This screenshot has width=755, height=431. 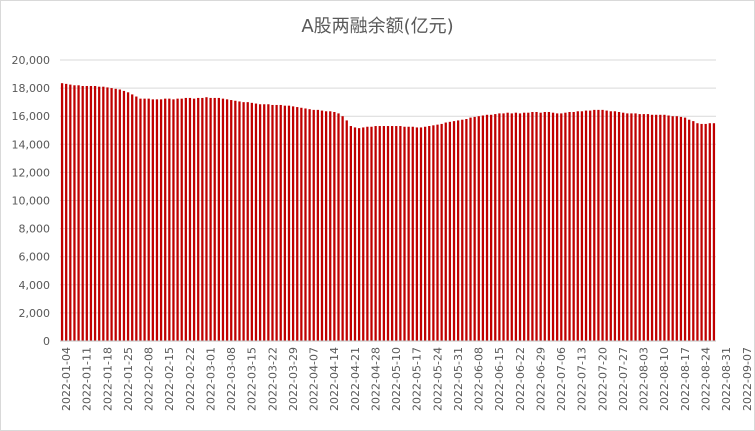 I want to click on x-tick-label: 2022-07-27, so click(x=623, y=379).